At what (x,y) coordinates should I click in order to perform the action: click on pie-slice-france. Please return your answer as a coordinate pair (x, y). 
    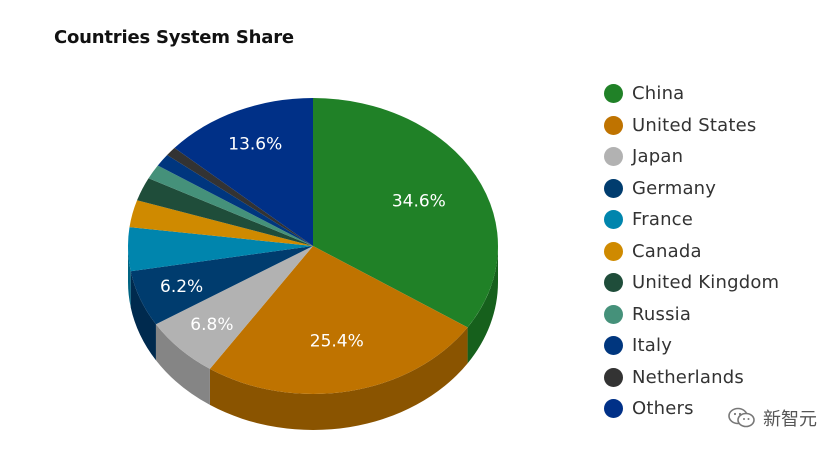
    Looking at the image, I should click on (220, 249).